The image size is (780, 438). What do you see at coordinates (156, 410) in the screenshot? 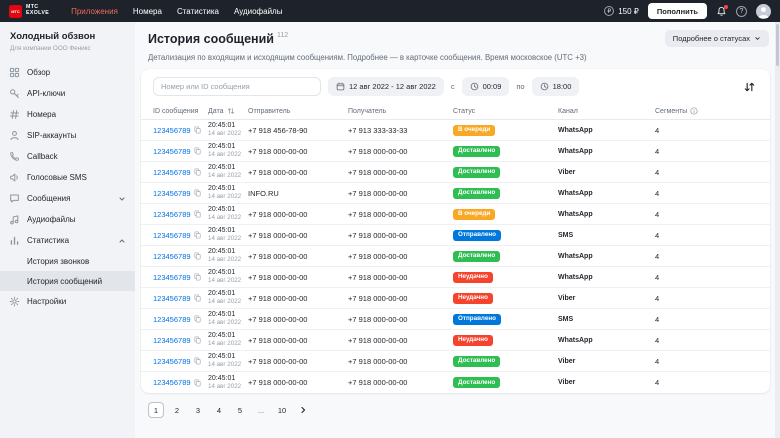
I see `page-button-1: 1` at bounding box center [156, 410].